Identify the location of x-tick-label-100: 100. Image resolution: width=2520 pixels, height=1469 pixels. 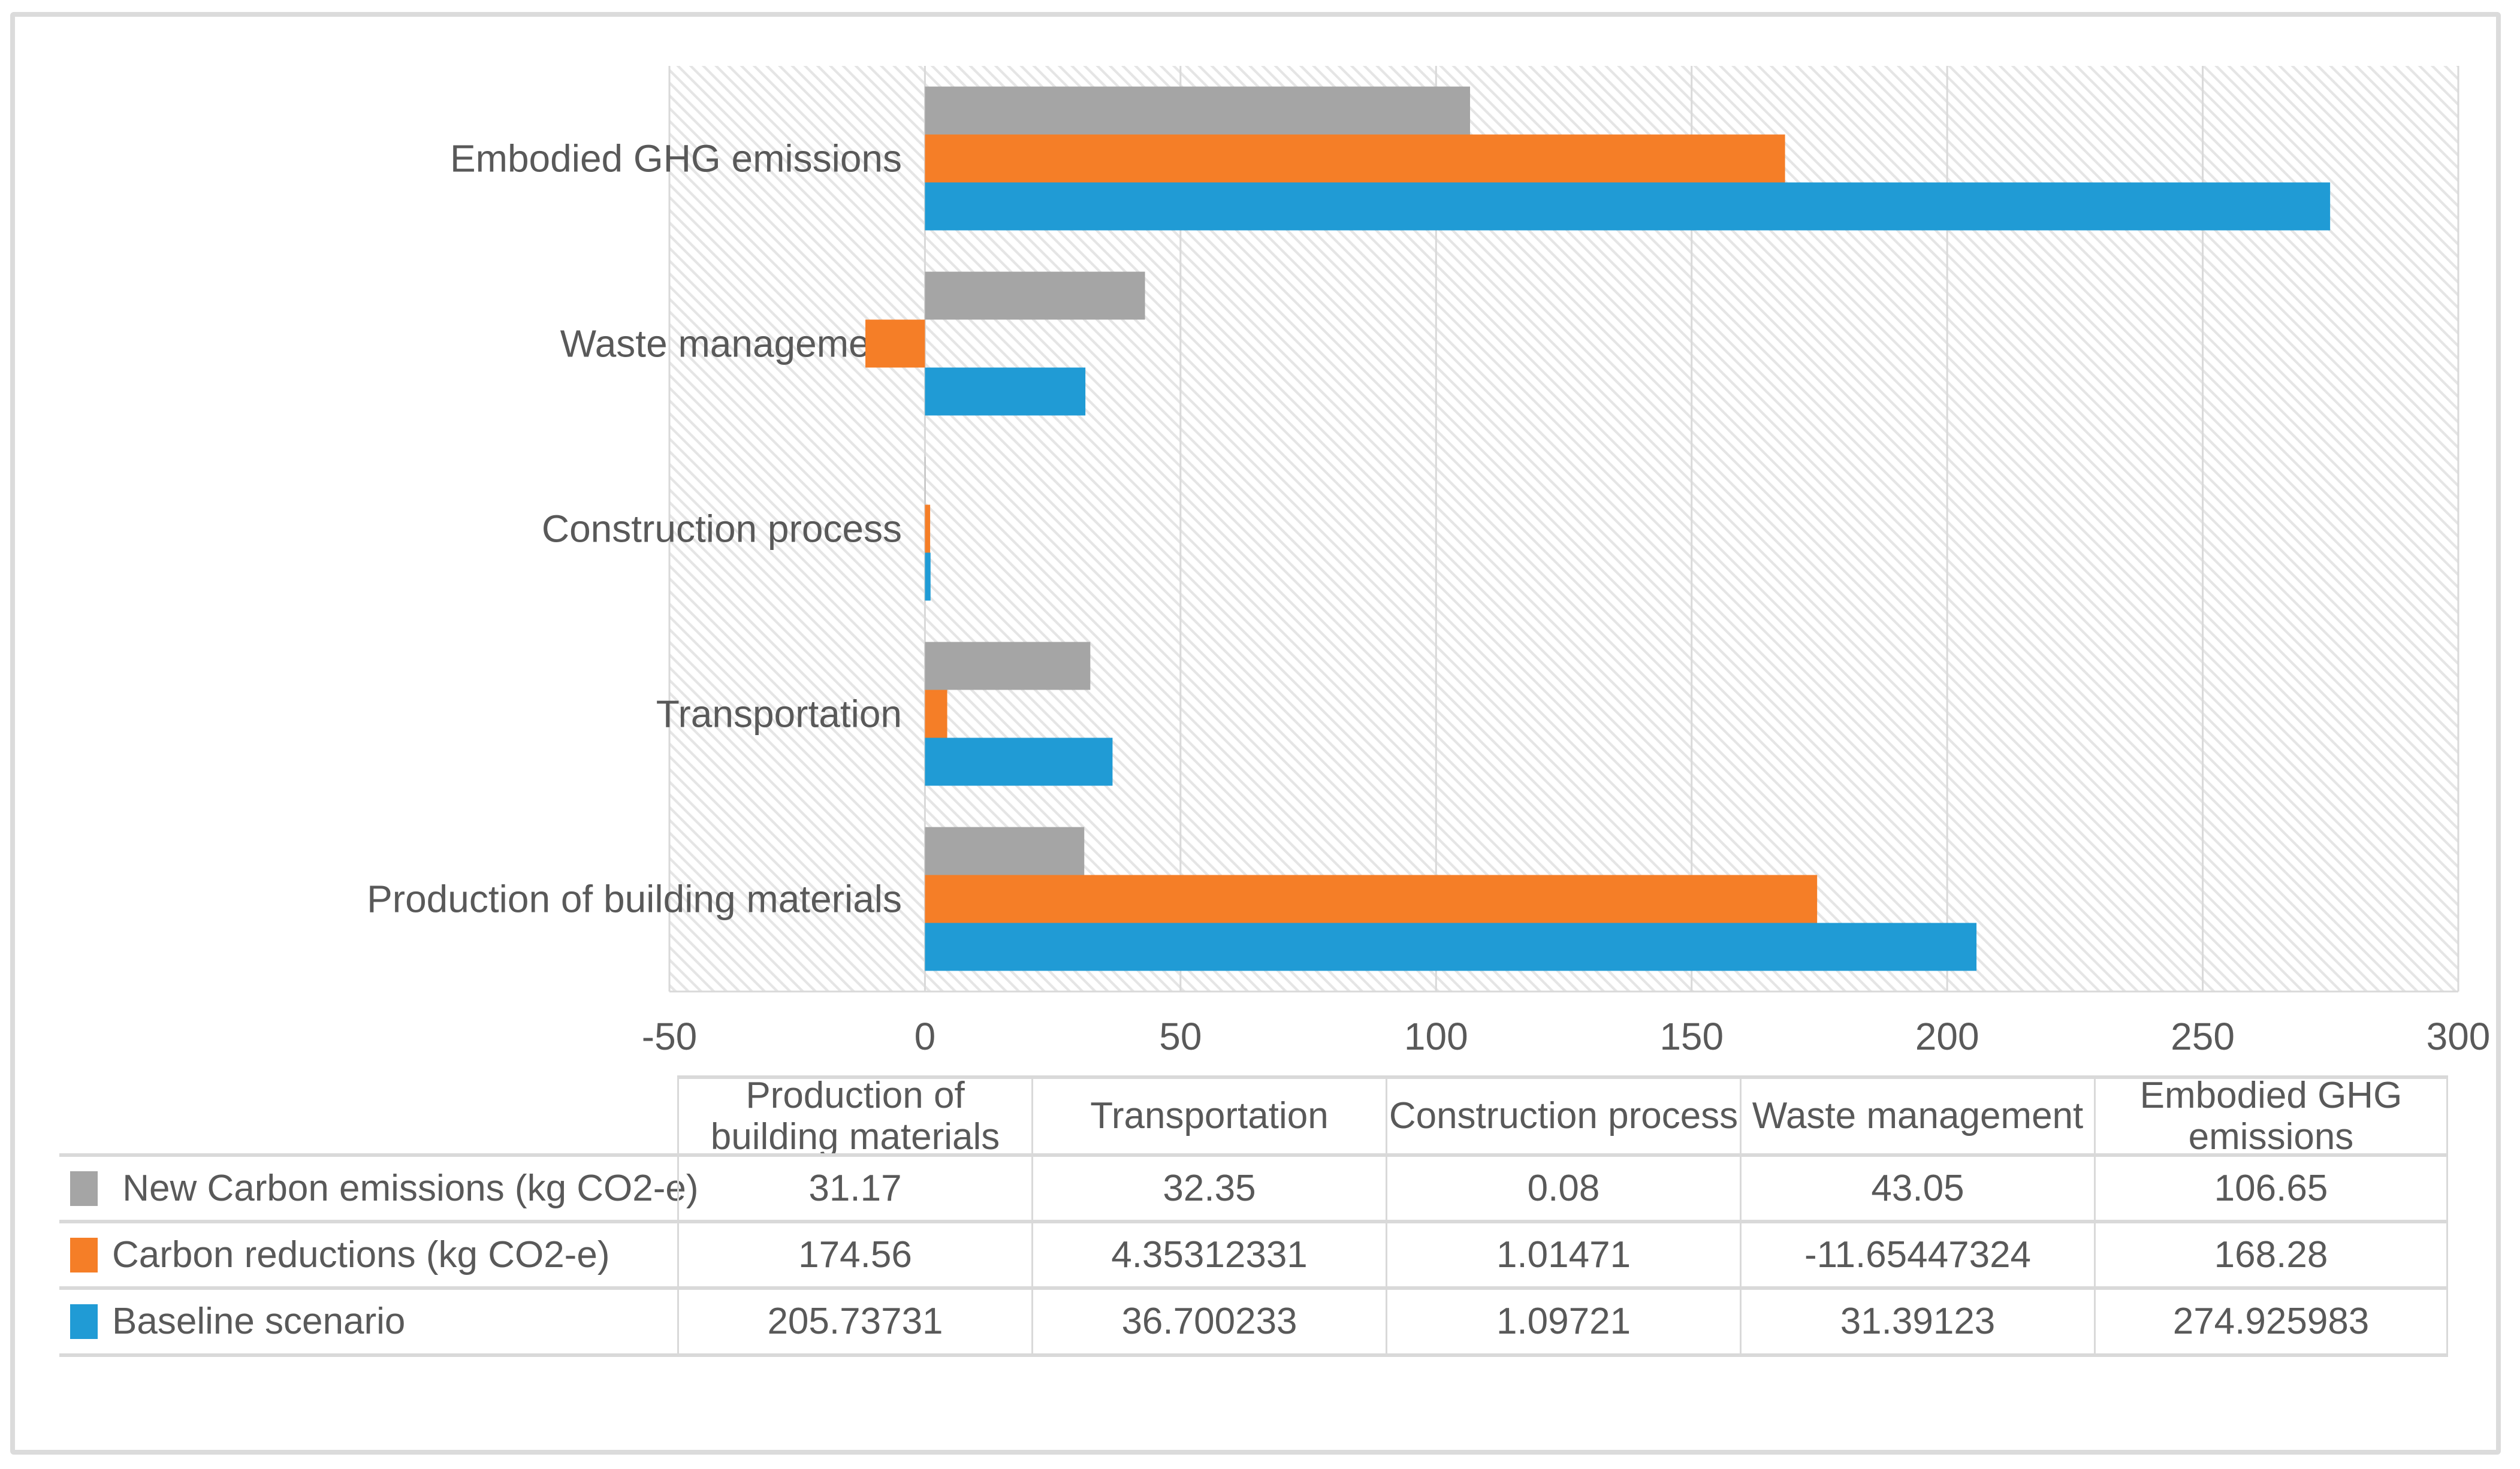
(1436, 1036).